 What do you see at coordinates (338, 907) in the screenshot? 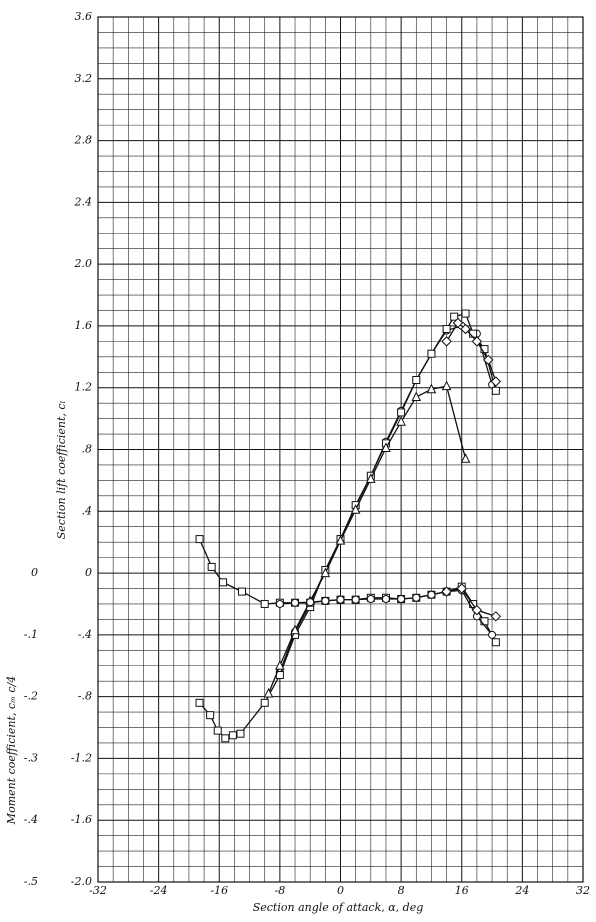
I see `x-axis-label: Section angle of attack, α, deg` at bounding box center [338, 907].